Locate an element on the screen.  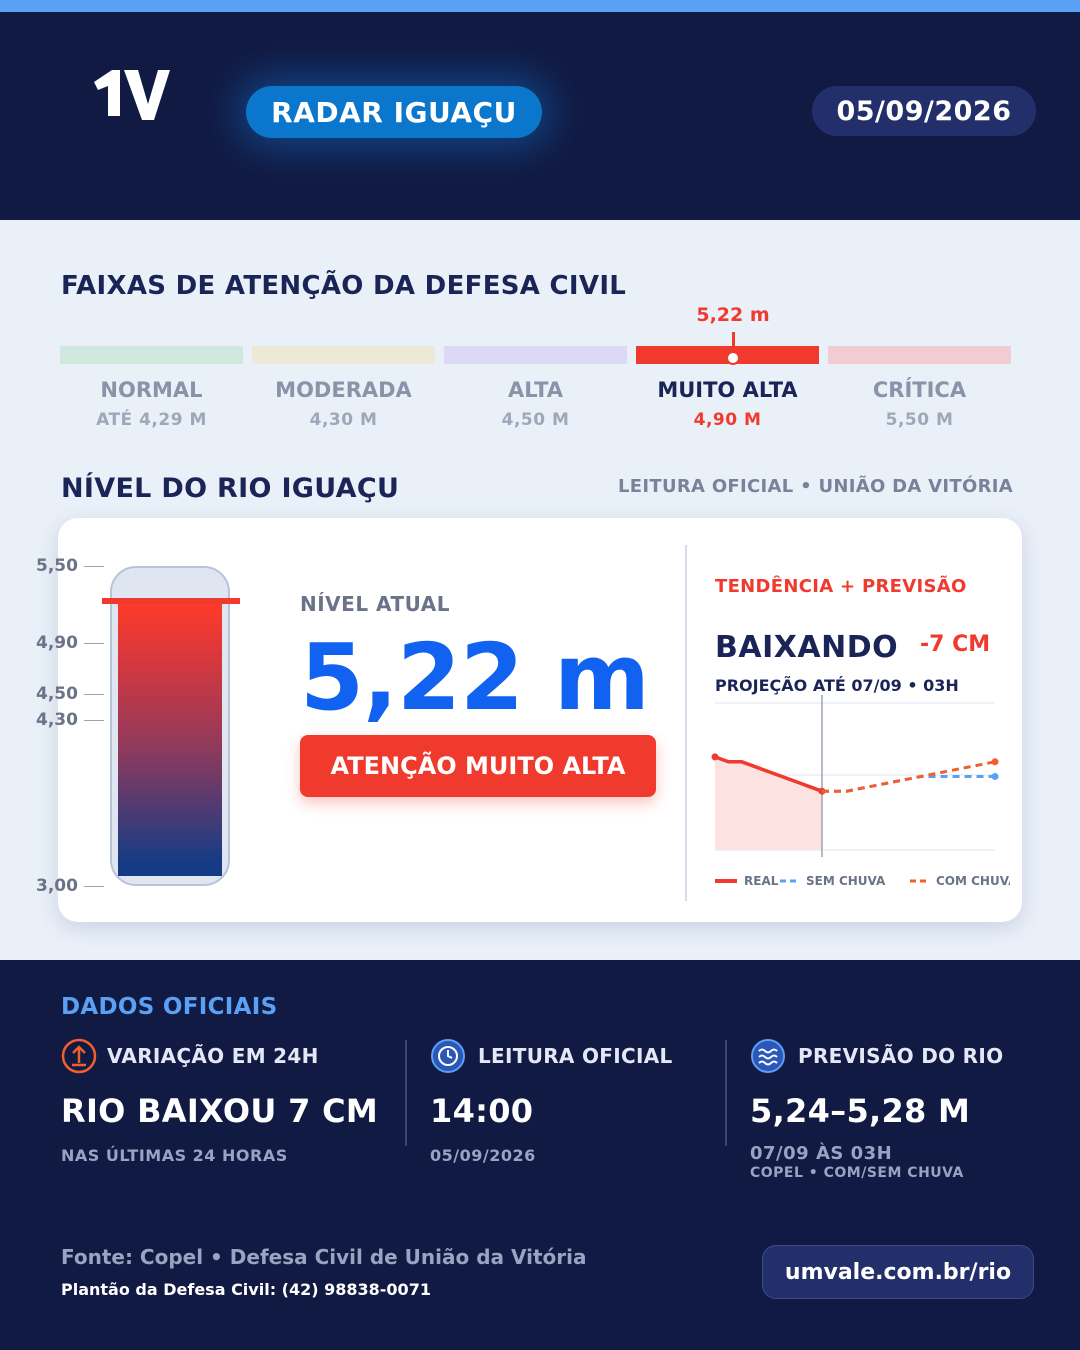
website-link: umvale.com.br/rio is located at coordinates (898, 1272).